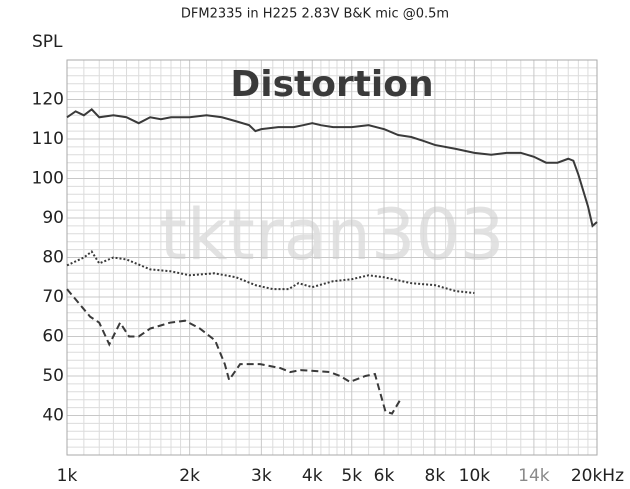 This screenshot has width=630, height=489. What do you see at coordinates (67, 476) in the screenshot?
I see `x-tick-label: 1k` at bounding box center [67, 476].